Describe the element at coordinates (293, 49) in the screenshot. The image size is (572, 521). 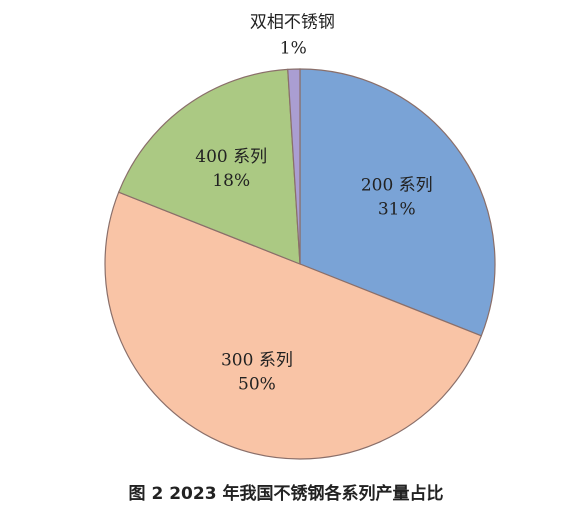
I see `slice-value: 1%` at that location.